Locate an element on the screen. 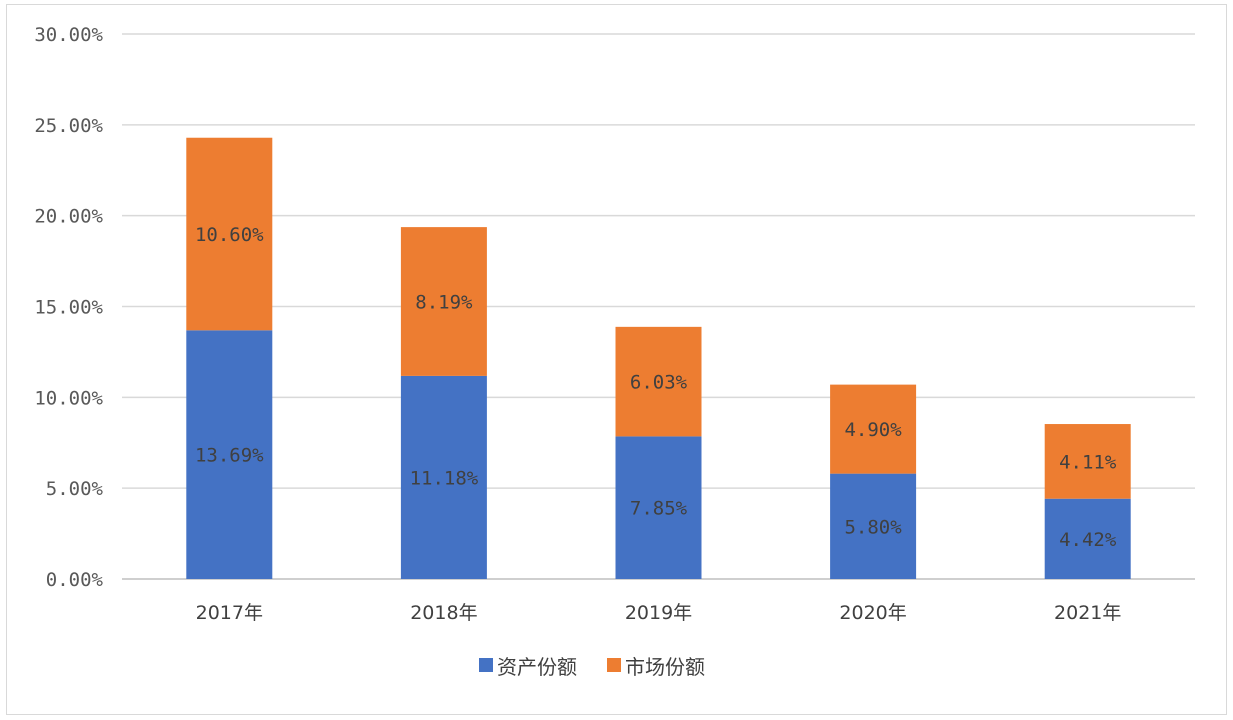  y-tick-label: 25.00% is located at coordinates (68, 126).